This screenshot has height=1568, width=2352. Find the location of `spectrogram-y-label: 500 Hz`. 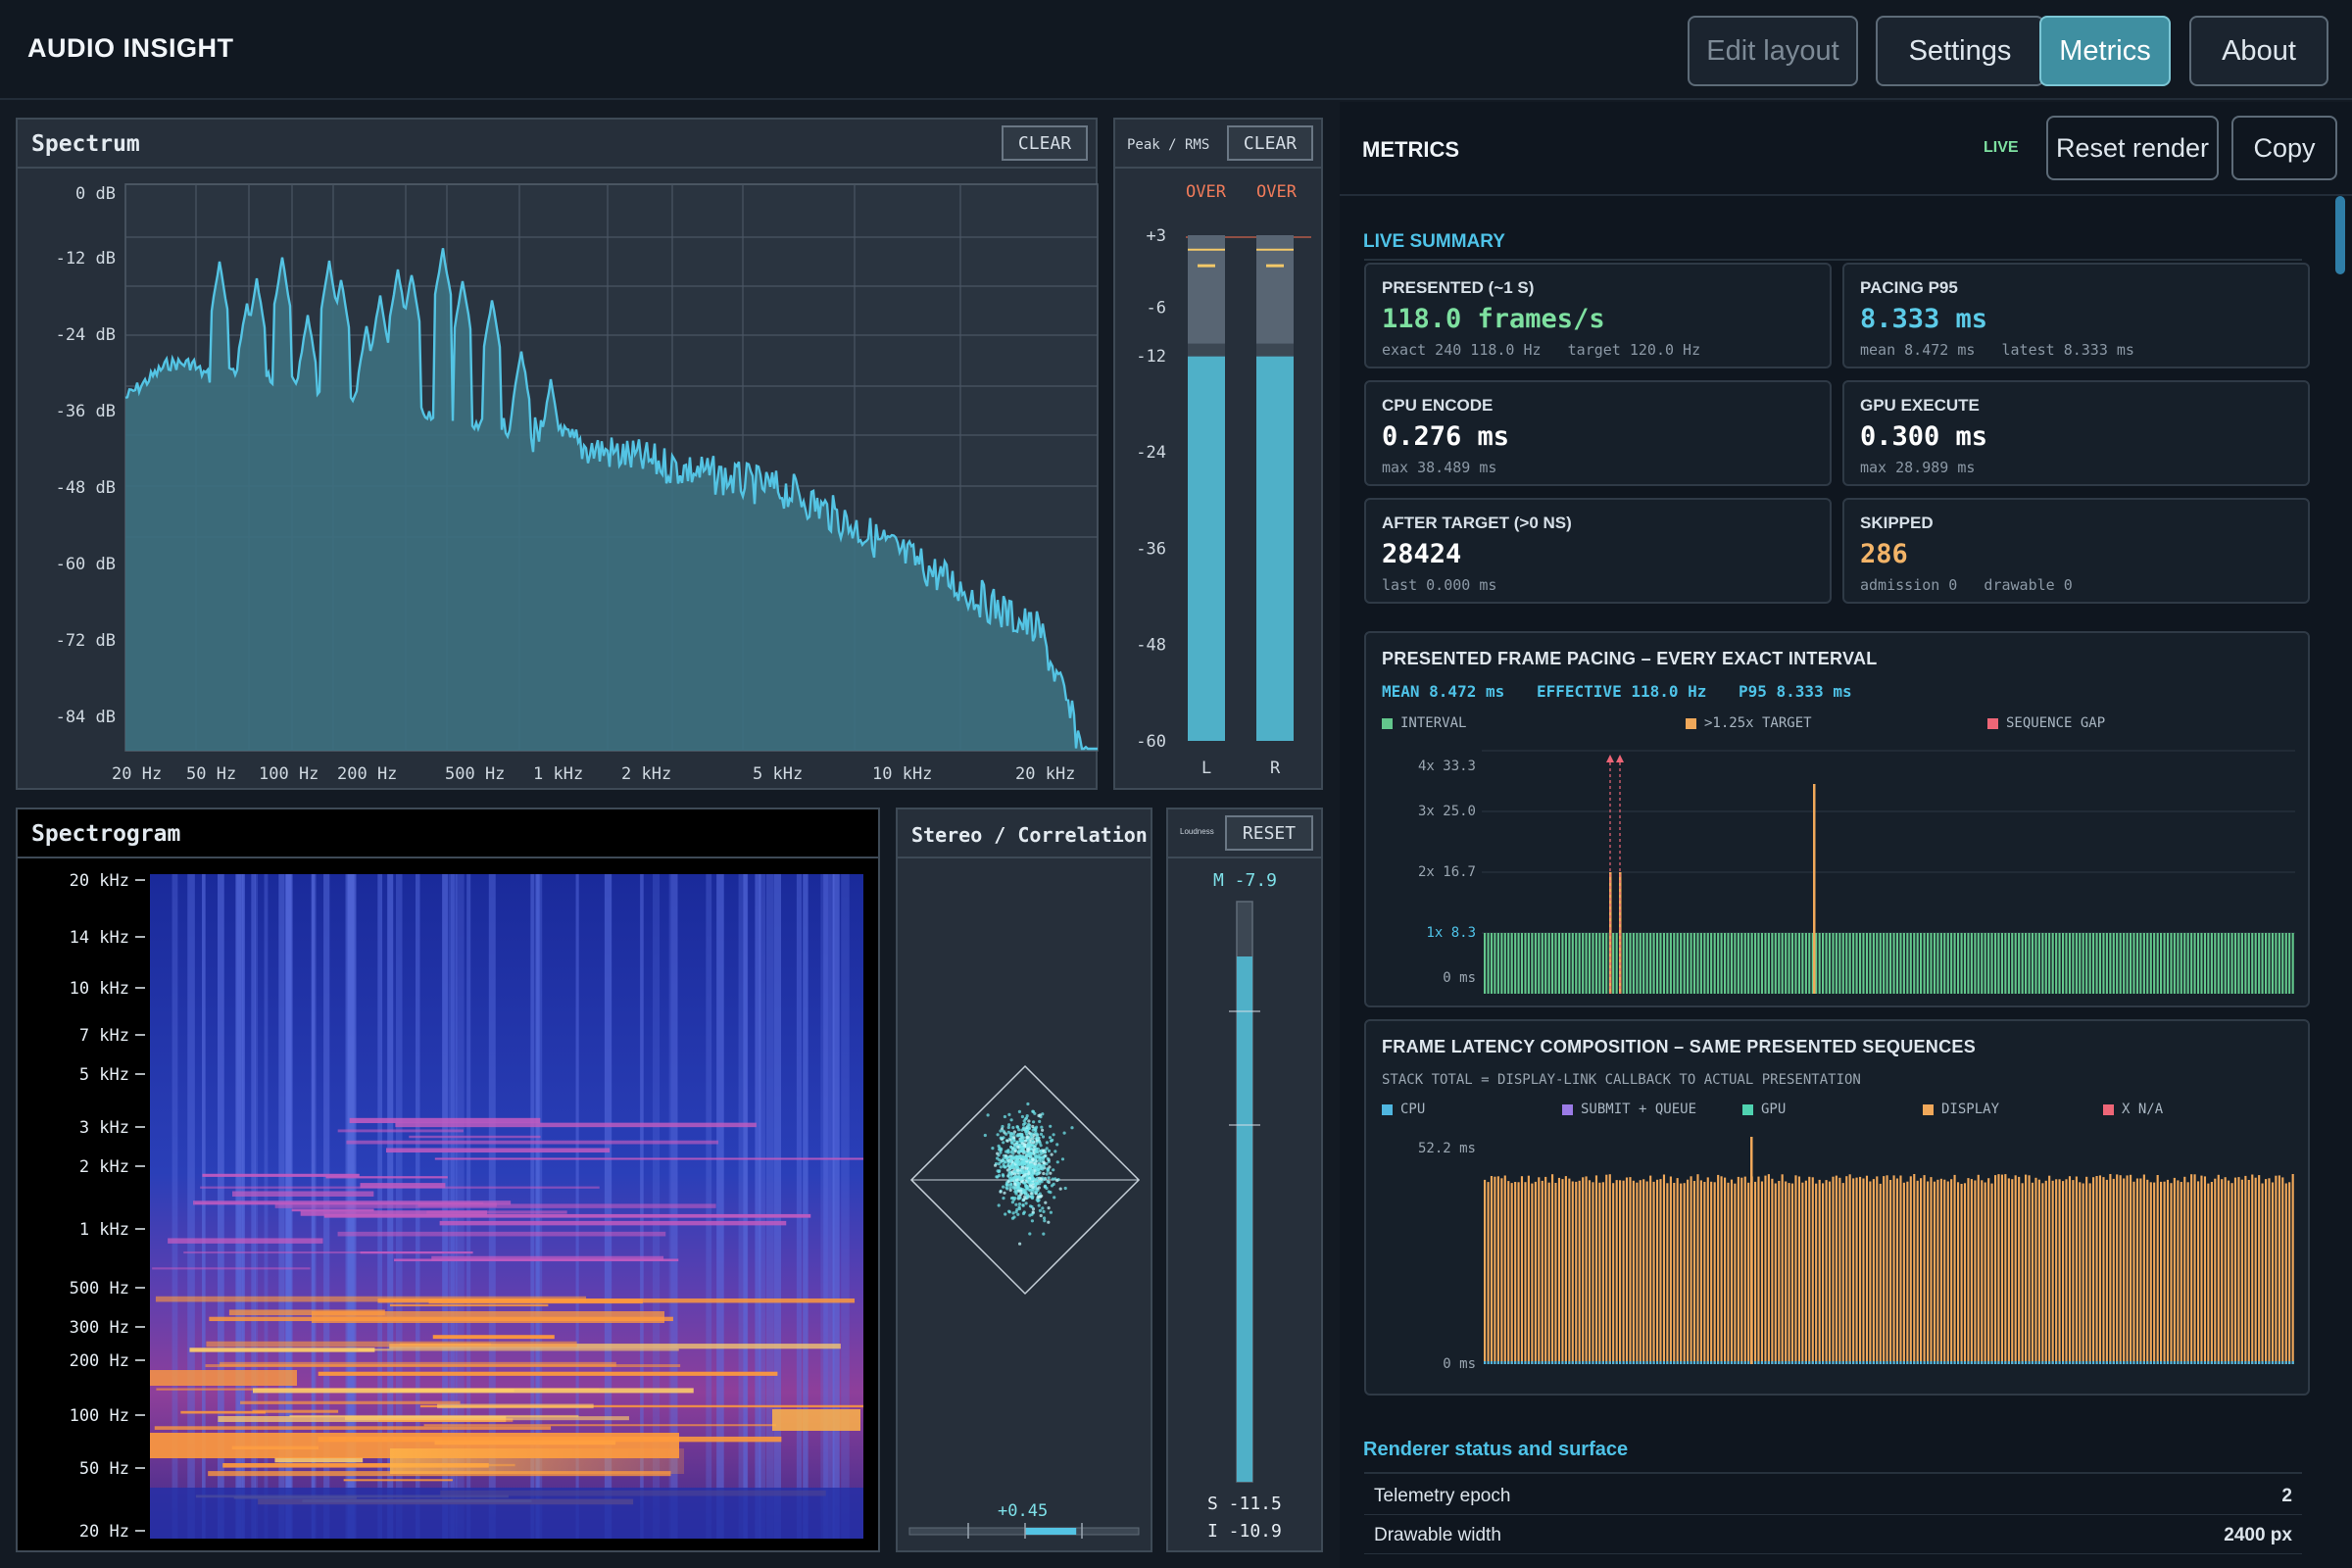

spectrogram-y-label: 500 Hz is located at coordinates (99, 1288).